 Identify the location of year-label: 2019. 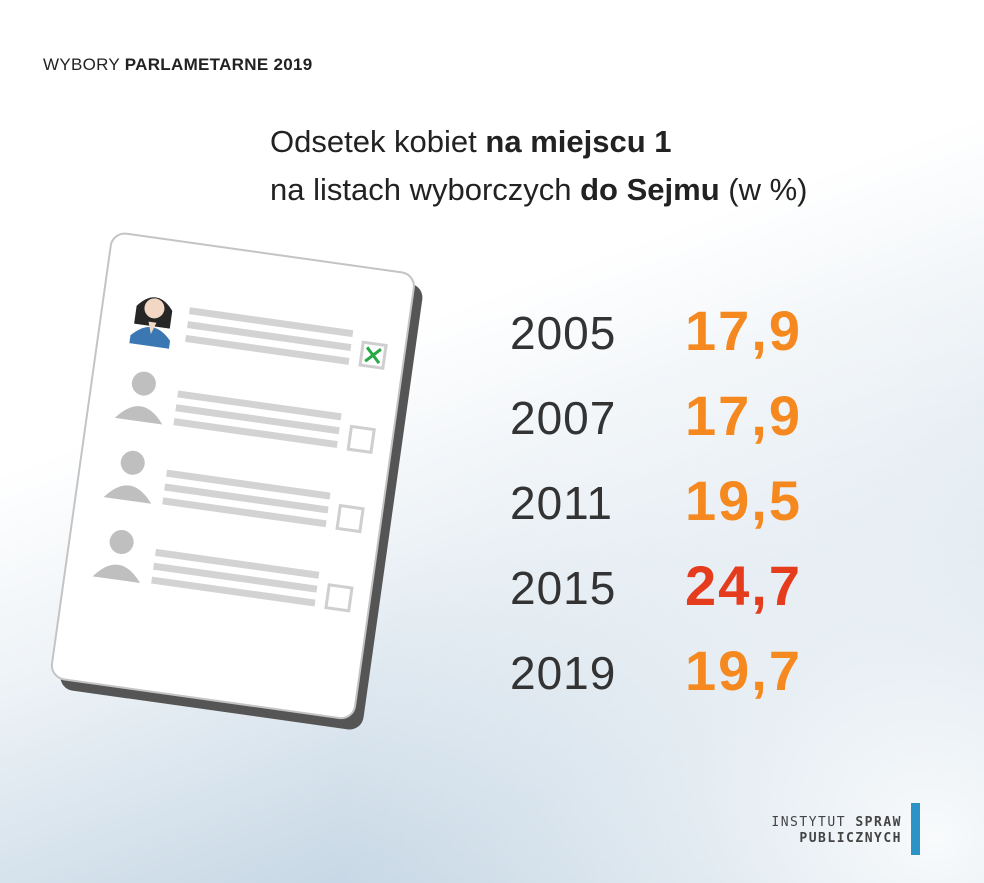
(563, 673).